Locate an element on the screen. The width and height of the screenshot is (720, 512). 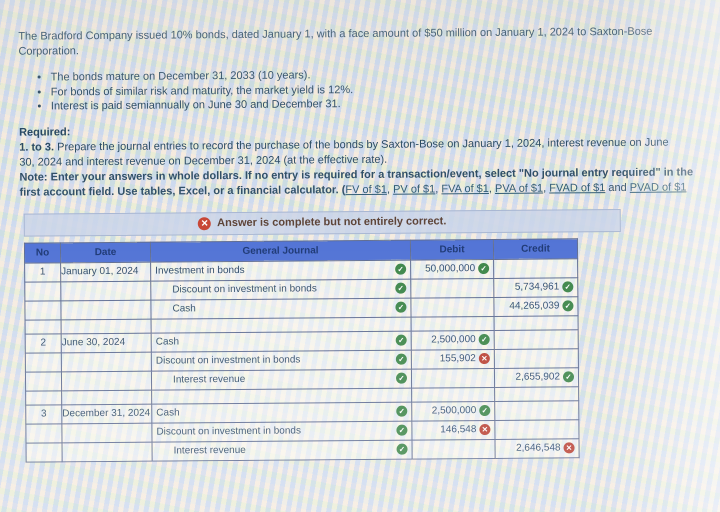
debit-amount: 146,548 is located at coordinates (458, 430).